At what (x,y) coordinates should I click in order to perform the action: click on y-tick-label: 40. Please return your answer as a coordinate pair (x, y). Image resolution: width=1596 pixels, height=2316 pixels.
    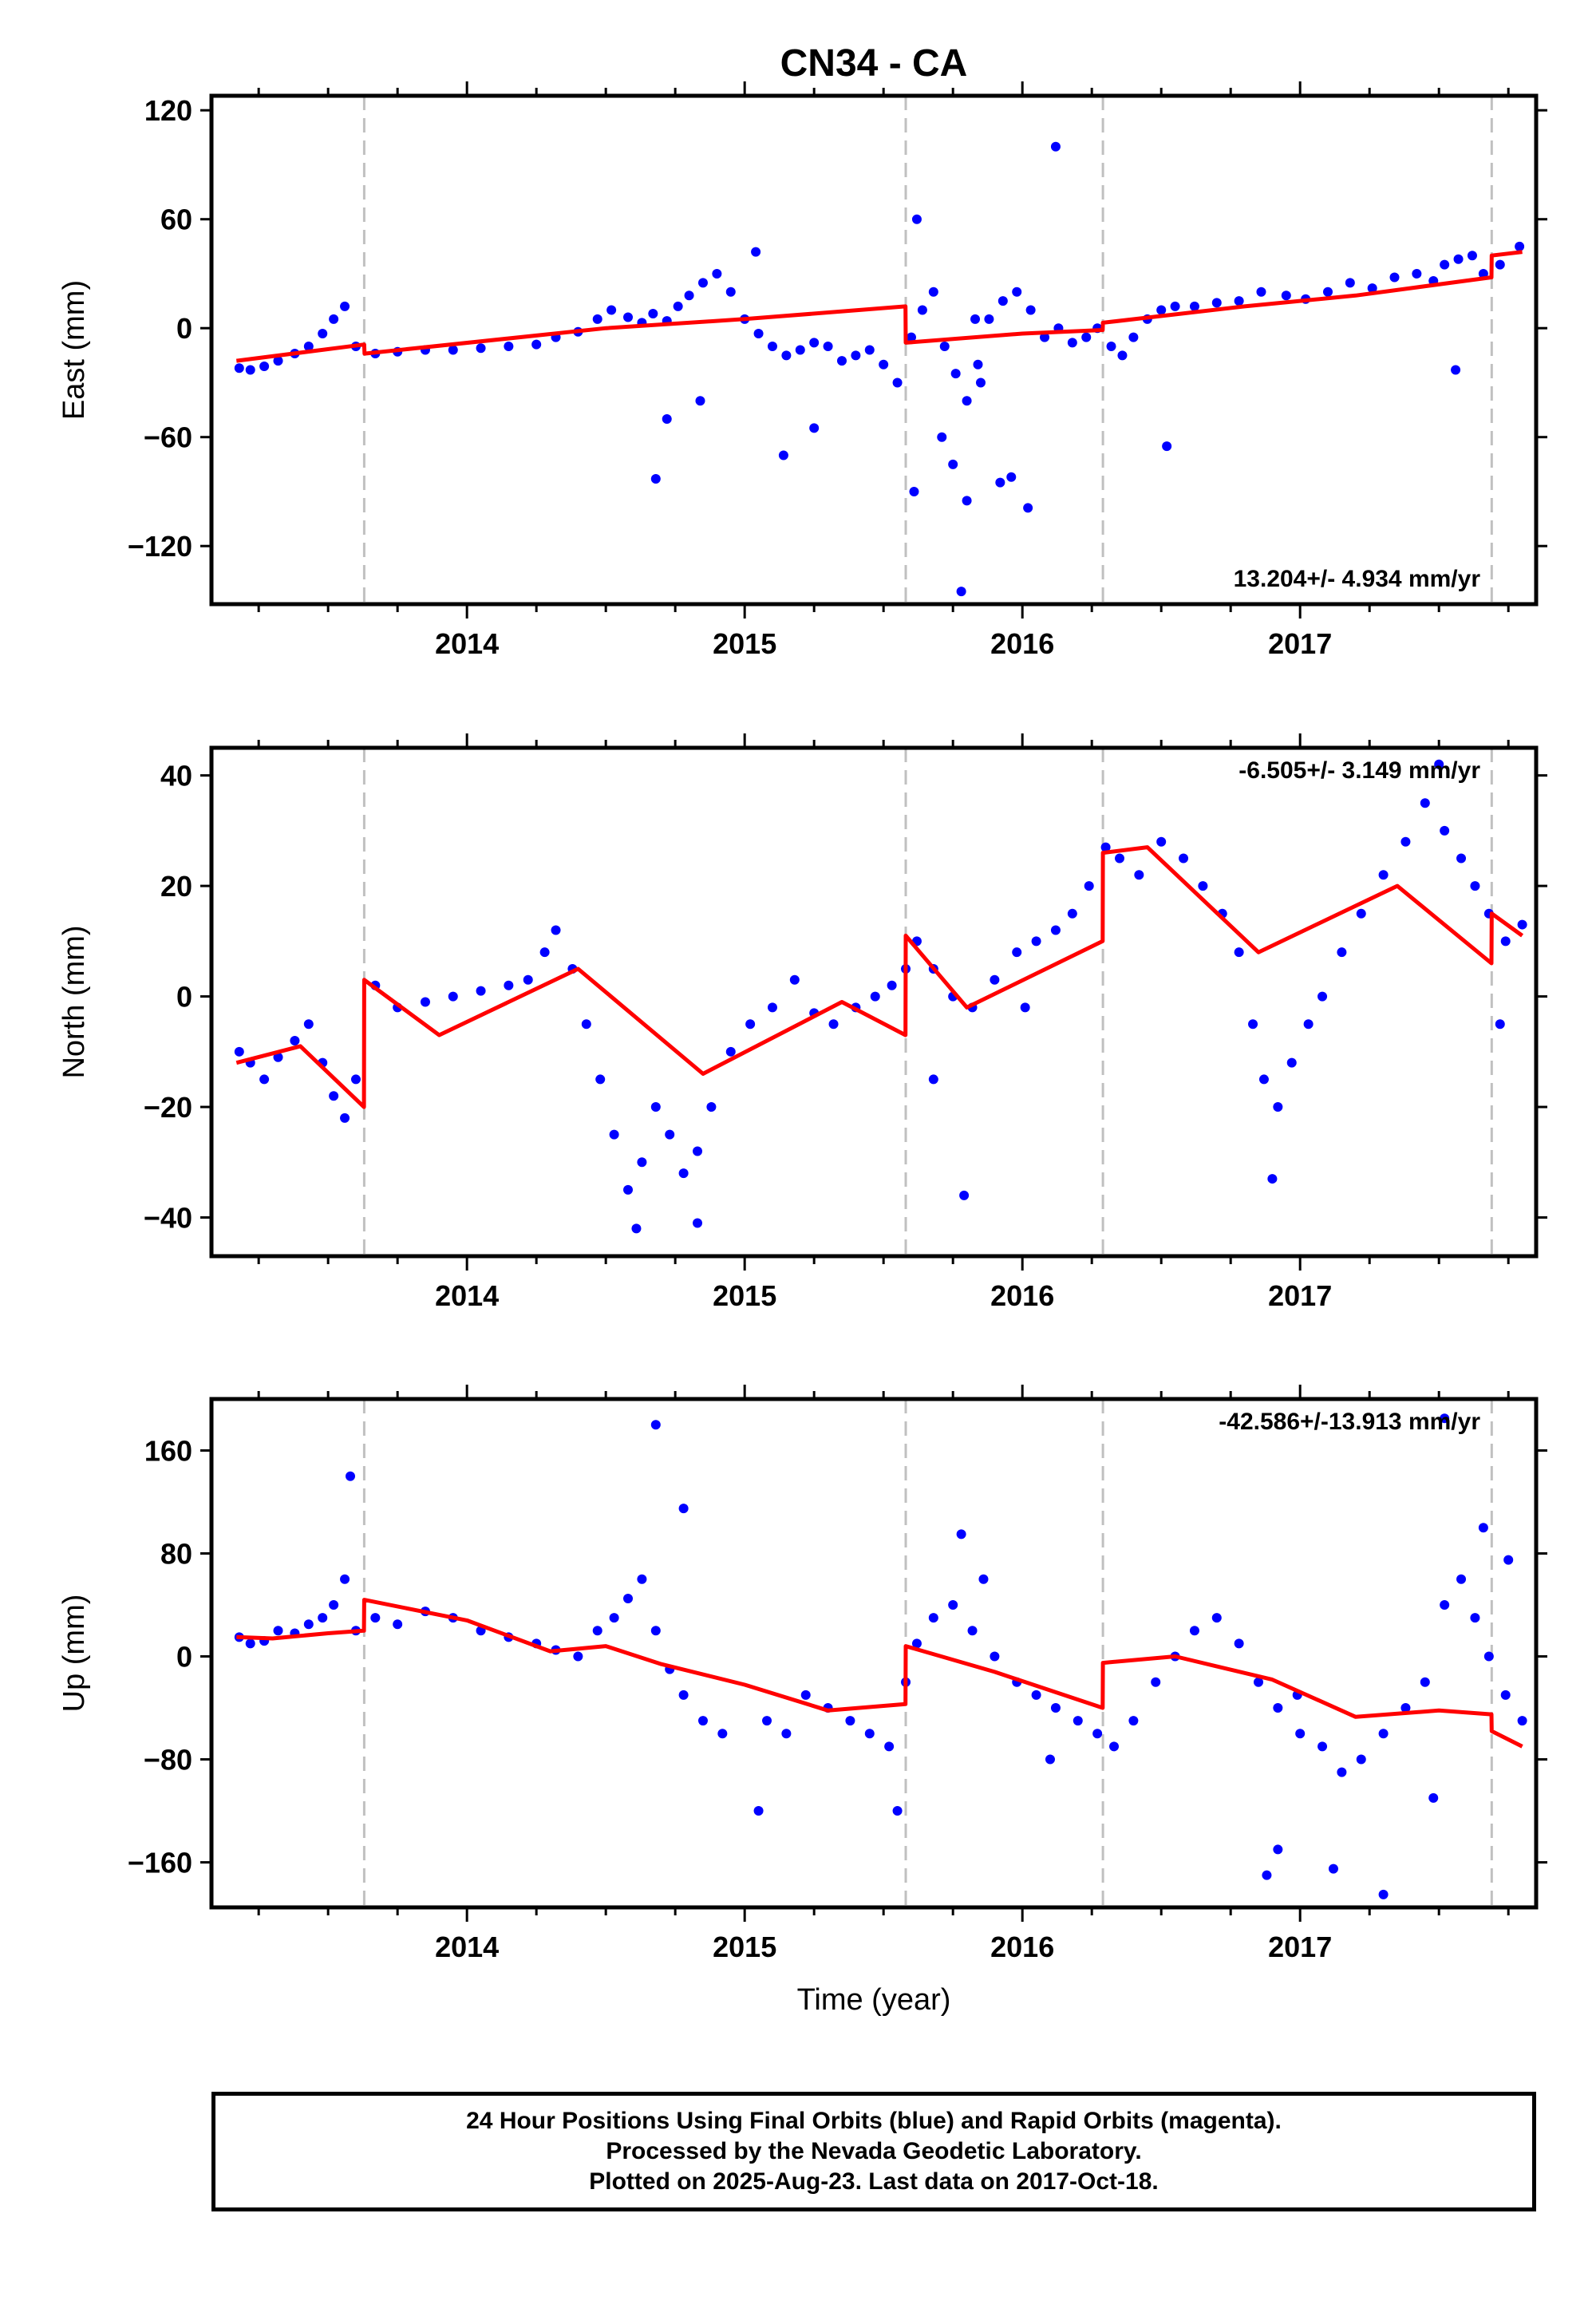
    Looking at the image, I should click on (176, 776).